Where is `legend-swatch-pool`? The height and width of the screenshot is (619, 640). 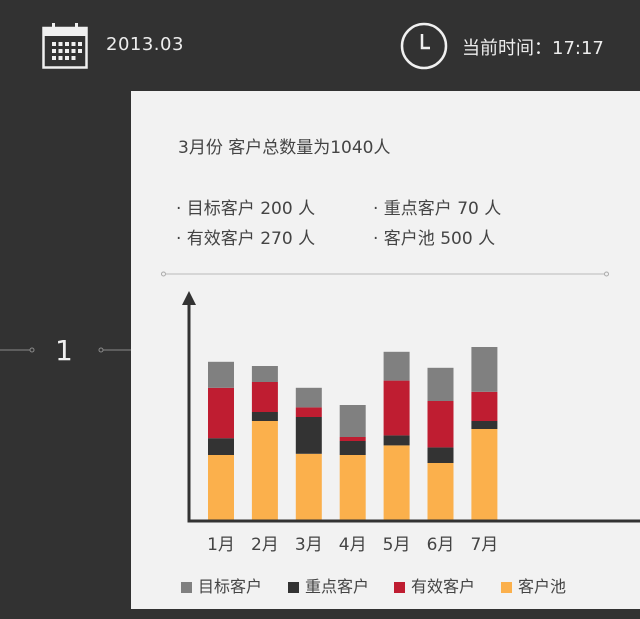 legend-swatch-pool is located at coordinates (506, 587).